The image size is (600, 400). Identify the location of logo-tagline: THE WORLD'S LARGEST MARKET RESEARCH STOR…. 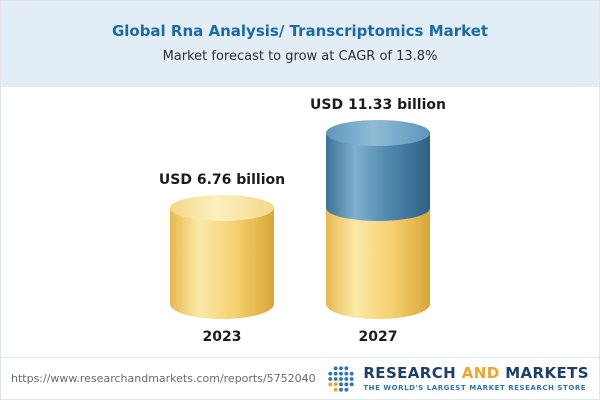
(475, 388).